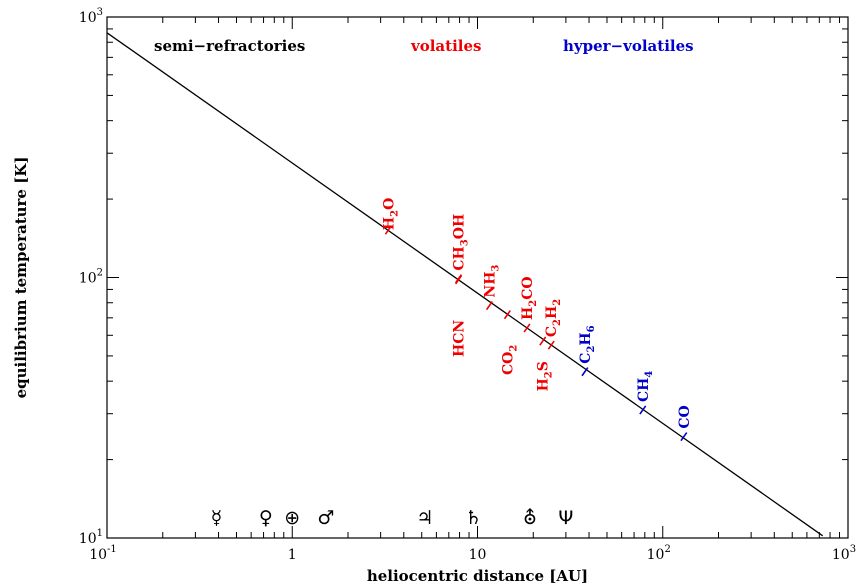 This screenshot has width=861, height=585. I want to click on planet-neptune-icon: Ψ, so click(565, 518).